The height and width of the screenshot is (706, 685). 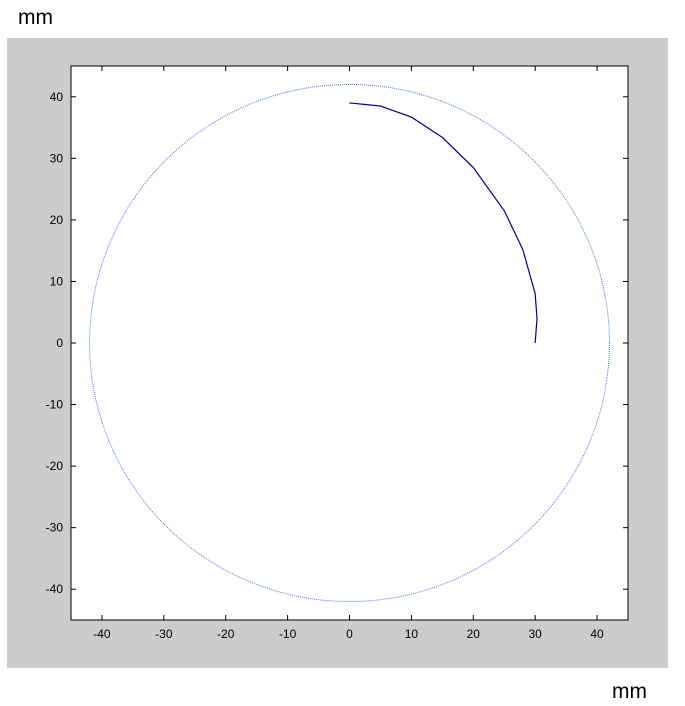 I want to click on x-tick-label: -30, so click(x=164, y=634).